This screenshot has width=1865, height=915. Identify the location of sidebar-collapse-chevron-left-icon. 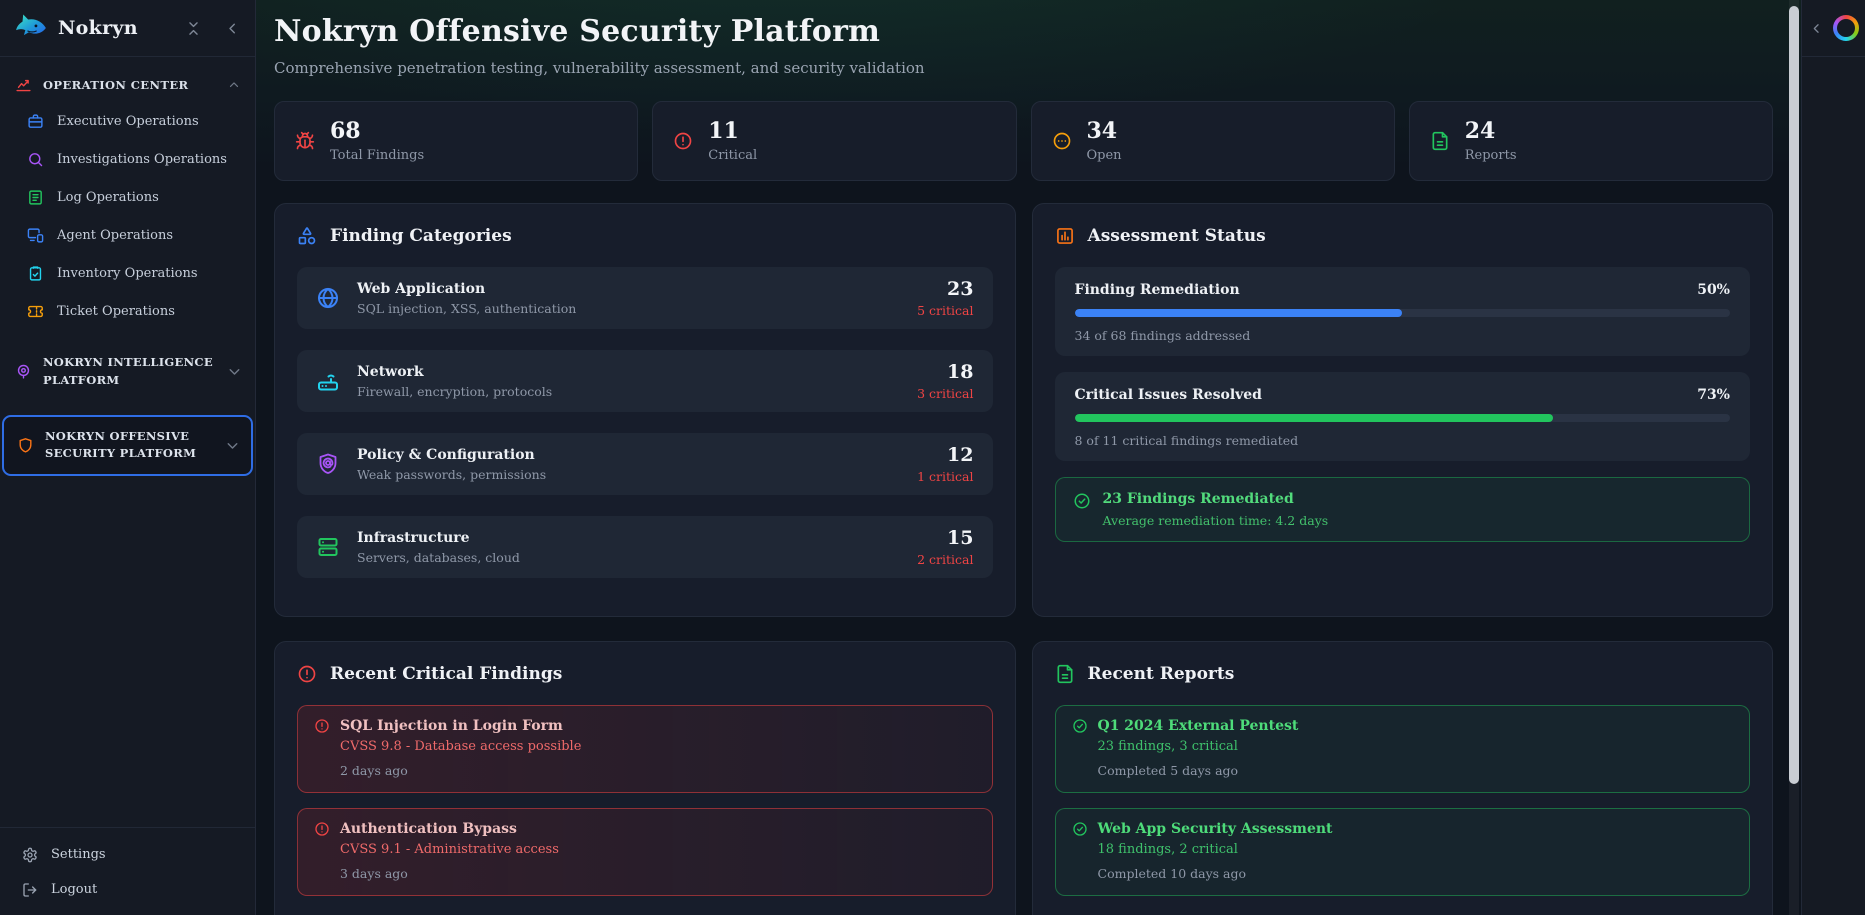
(232, 28).